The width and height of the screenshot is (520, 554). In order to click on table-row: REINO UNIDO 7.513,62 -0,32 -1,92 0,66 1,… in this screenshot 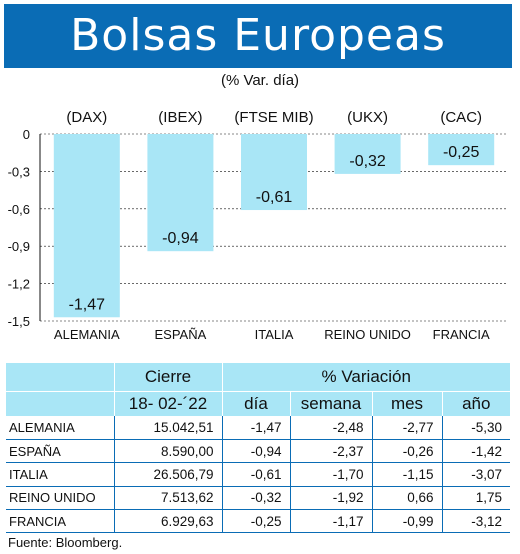, I will do `click(258, 498)`.